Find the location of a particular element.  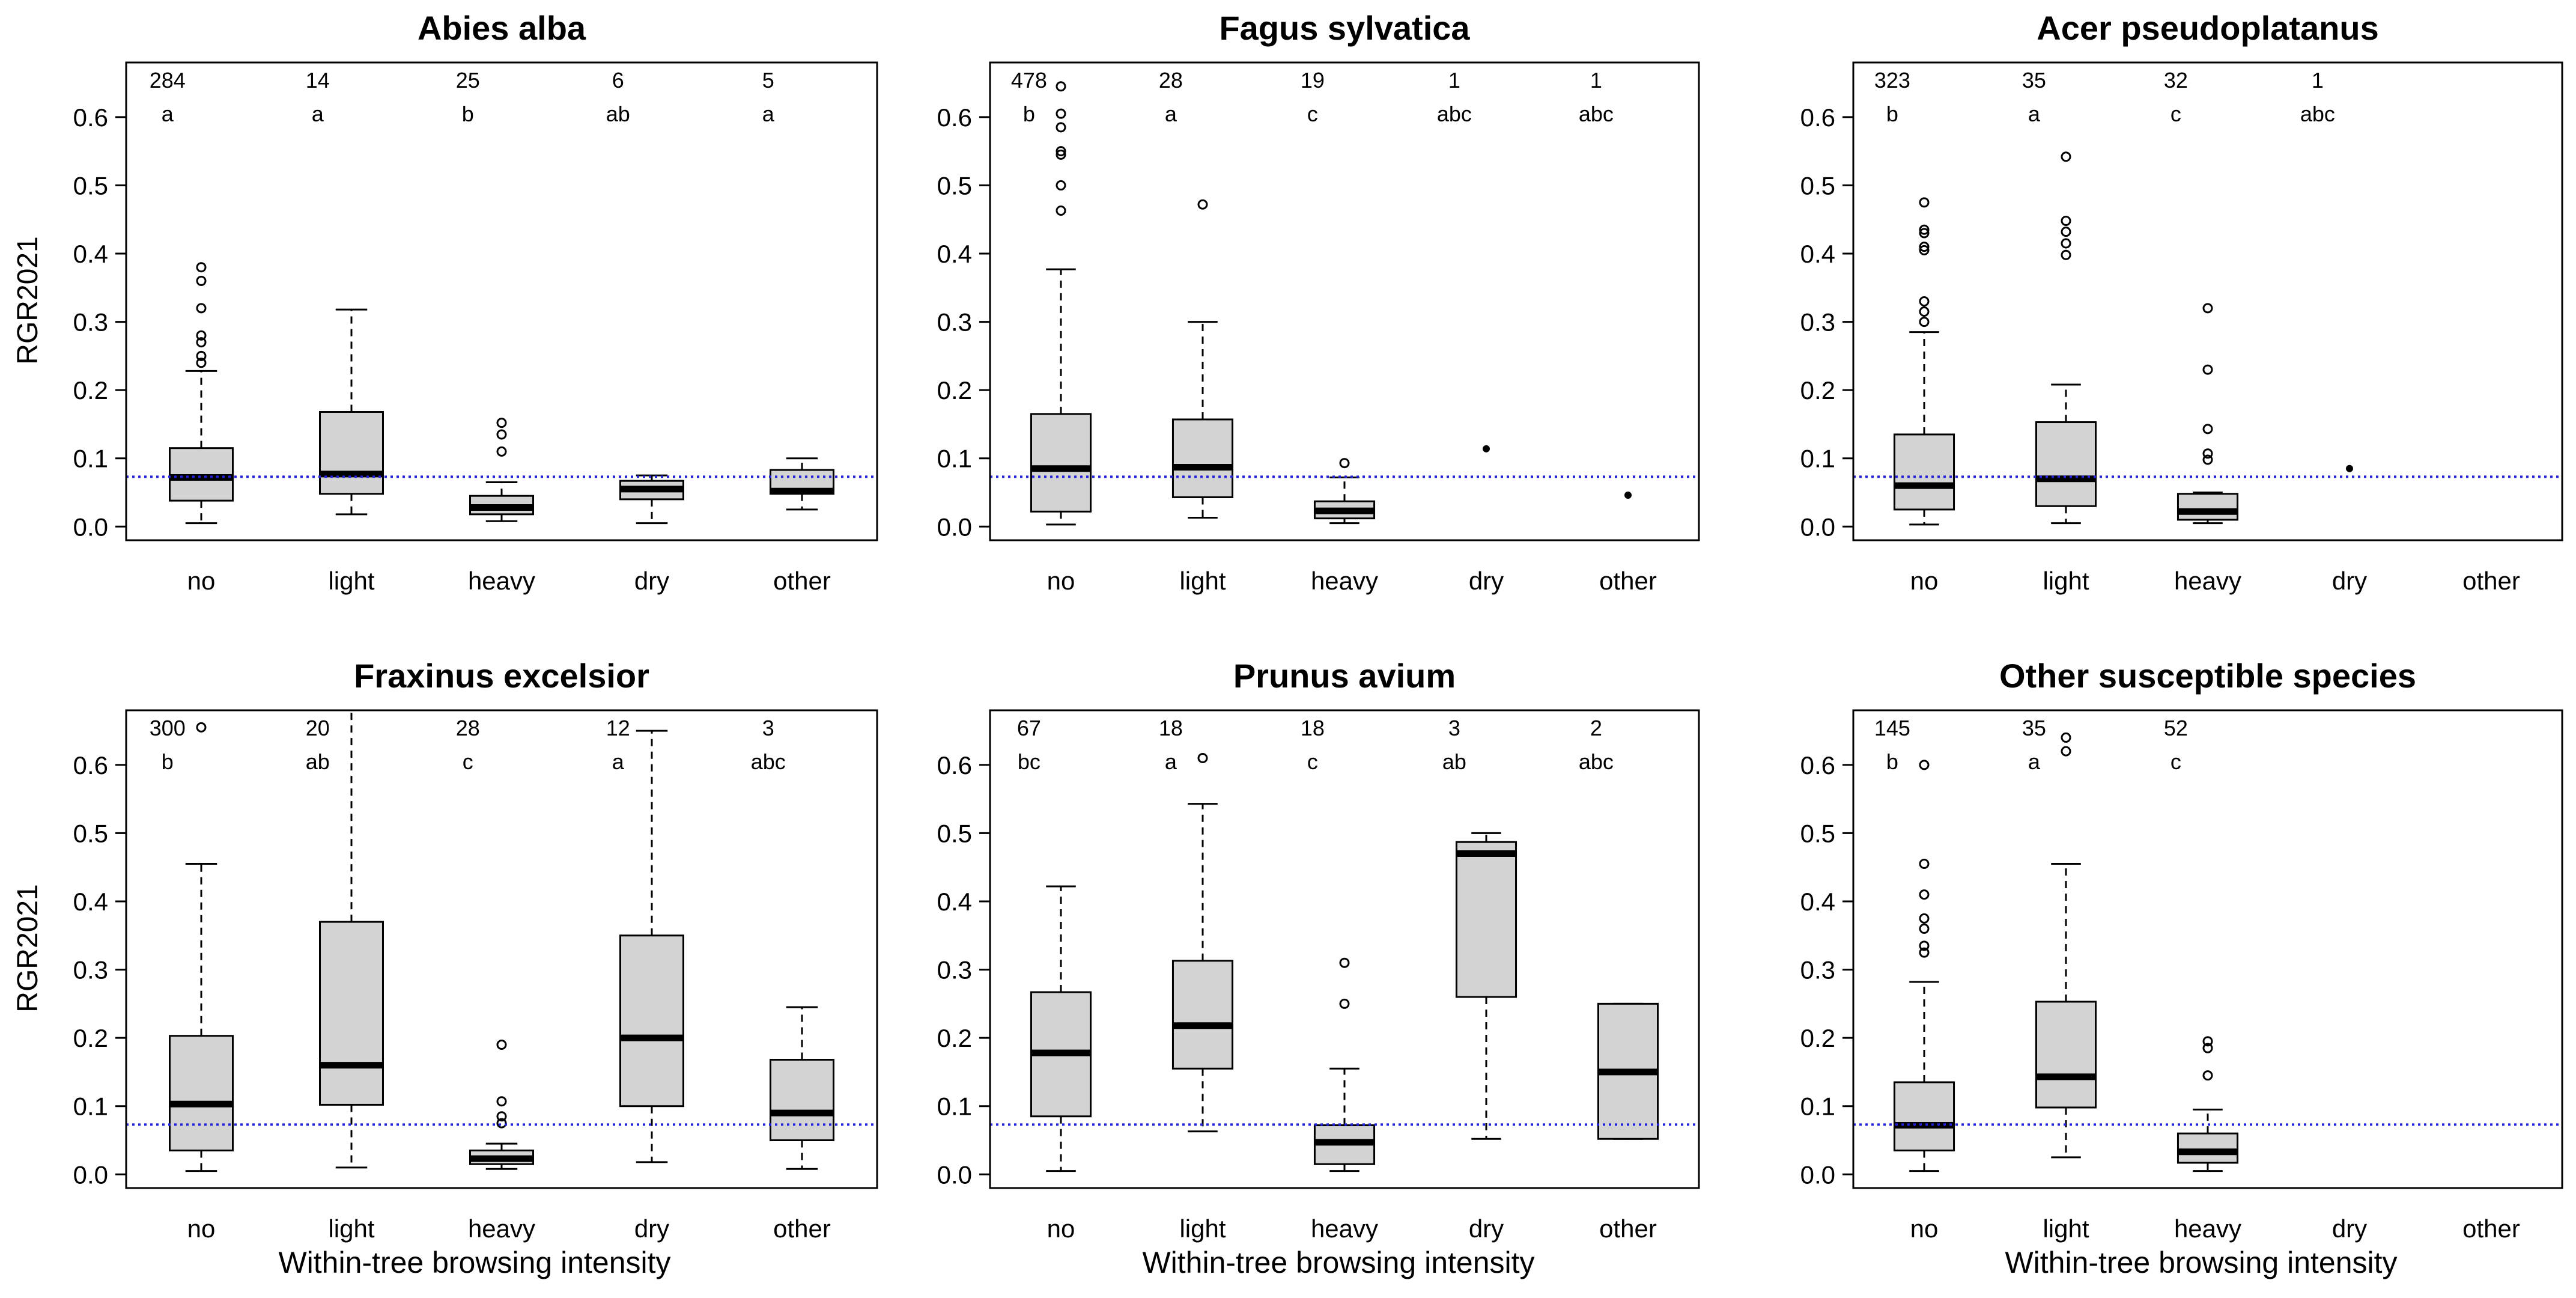

category-label: other is located at coordinates (2491, 1229).